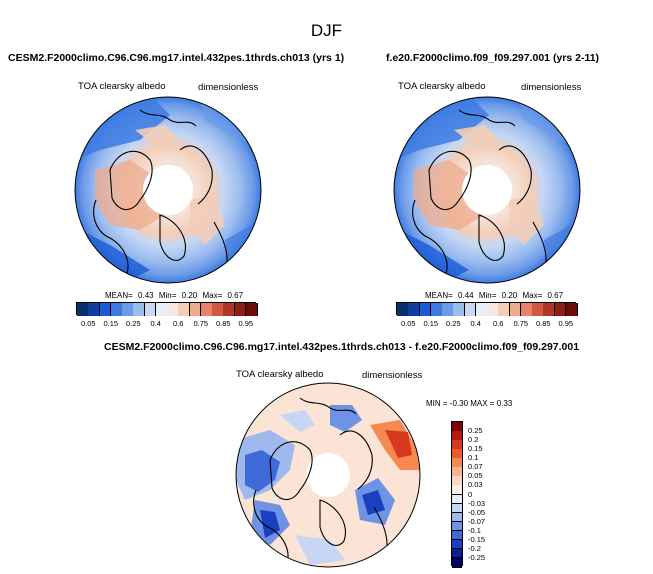 Image resolution: width=653 pixels, height=574 pixels. I want to click on colorbar-tick-label: -0.03, so click(477, 503).